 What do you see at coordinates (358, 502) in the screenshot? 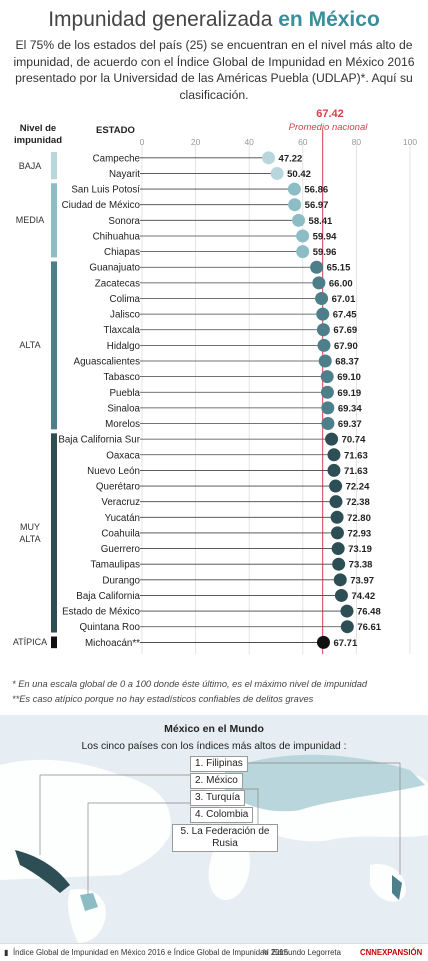
I see `value-label: 72.38` at bounding box center [358, 502].